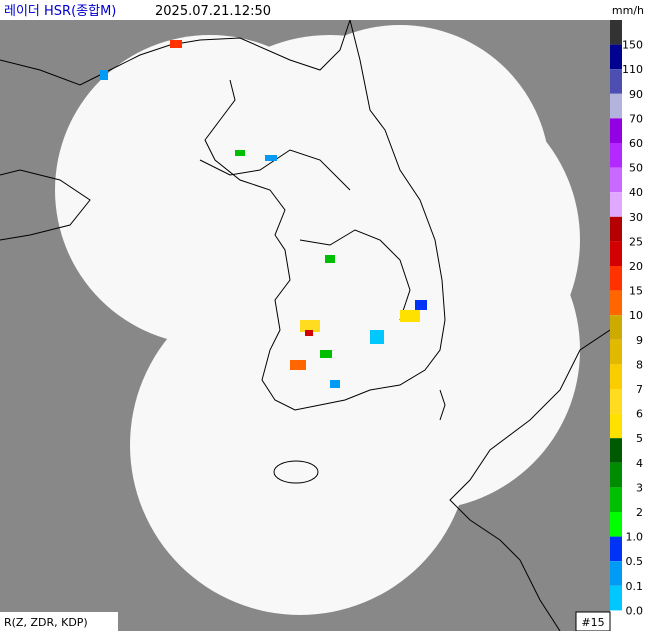  What do you see at coordinates (213, 11) in the screenshot?
I see `time: 2025.07.21.12:50` at bounding box center [213, 11].